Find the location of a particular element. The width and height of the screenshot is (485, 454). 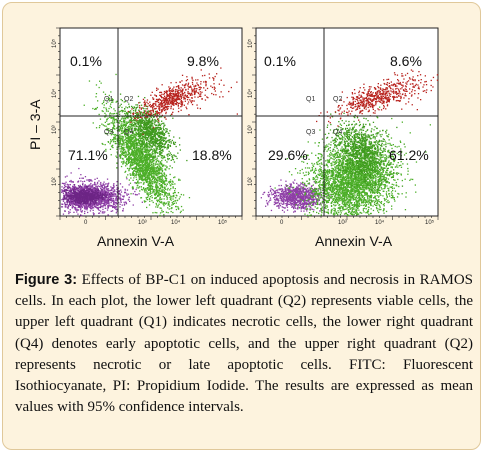

plot-right-q4-label: Q4 is located at coordinates (337, 132).